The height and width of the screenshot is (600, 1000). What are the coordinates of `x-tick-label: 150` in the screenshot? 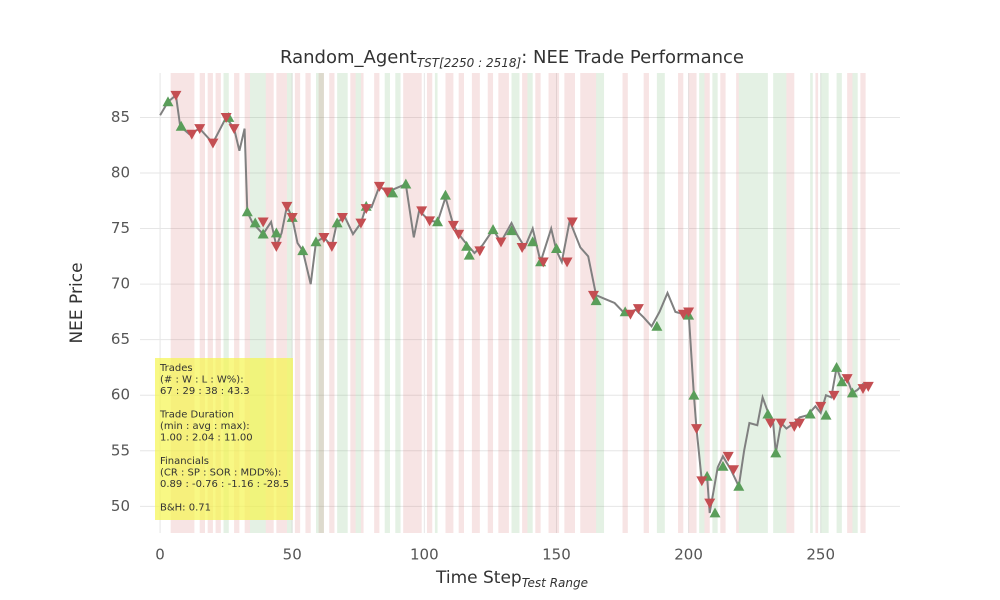 It's located at (556, 555).